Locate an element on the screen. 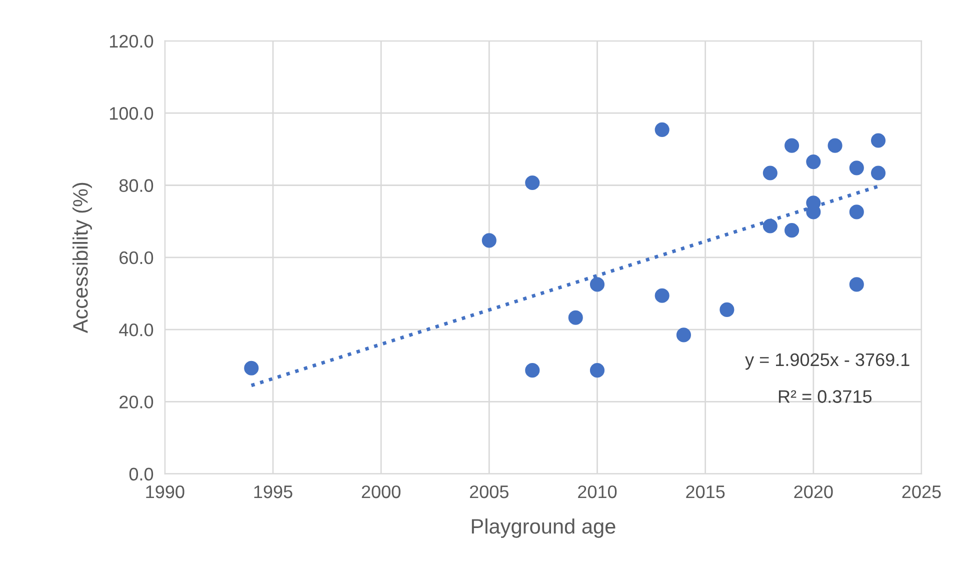 This screenshot has height=585, width=970. annotation: R² = 0.3715 is located at coordinates (825, 396).